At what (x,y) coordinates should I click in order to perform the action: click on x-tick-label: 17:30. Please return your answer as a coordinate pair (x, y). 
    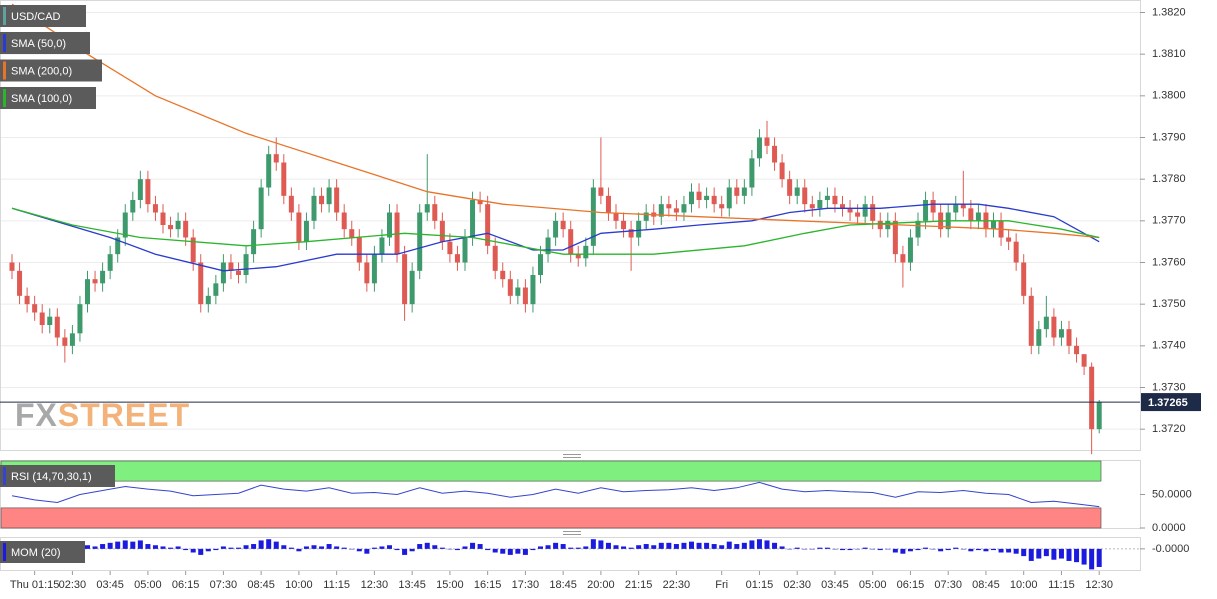
    Looking at the image, I should click on (526, 585).